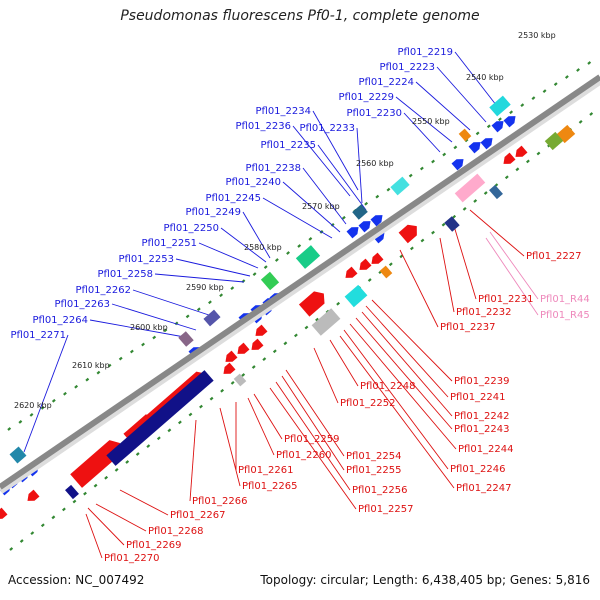 Image resolution: width=600 pixels, height=600 pixels. I want to click on forward-label: Pfl01_2230, so click(374, 113).